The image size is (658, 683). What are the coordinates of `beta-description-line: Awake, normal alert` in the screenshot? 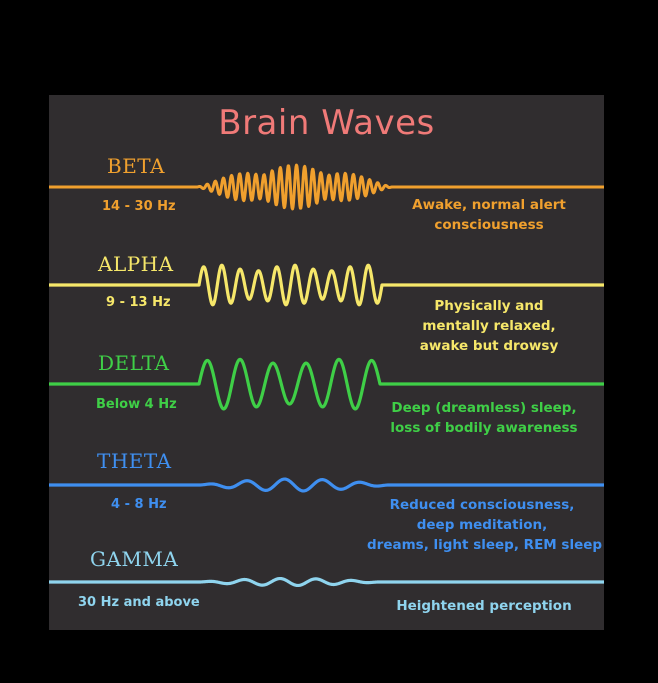 It's located at (489, 205).